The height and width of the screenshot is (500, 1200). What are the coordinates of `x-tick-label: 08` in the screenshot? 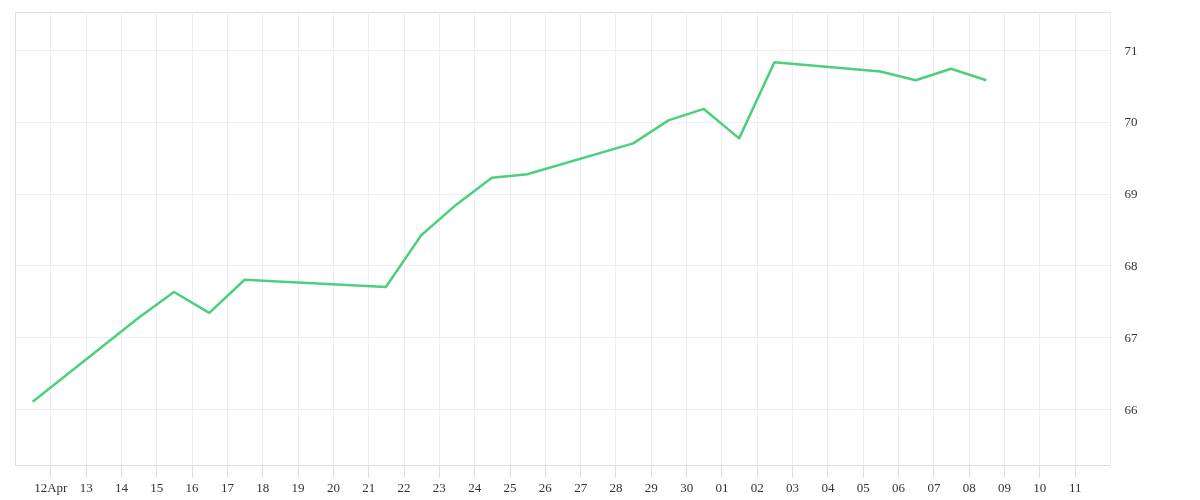 It's located at (969, 487).